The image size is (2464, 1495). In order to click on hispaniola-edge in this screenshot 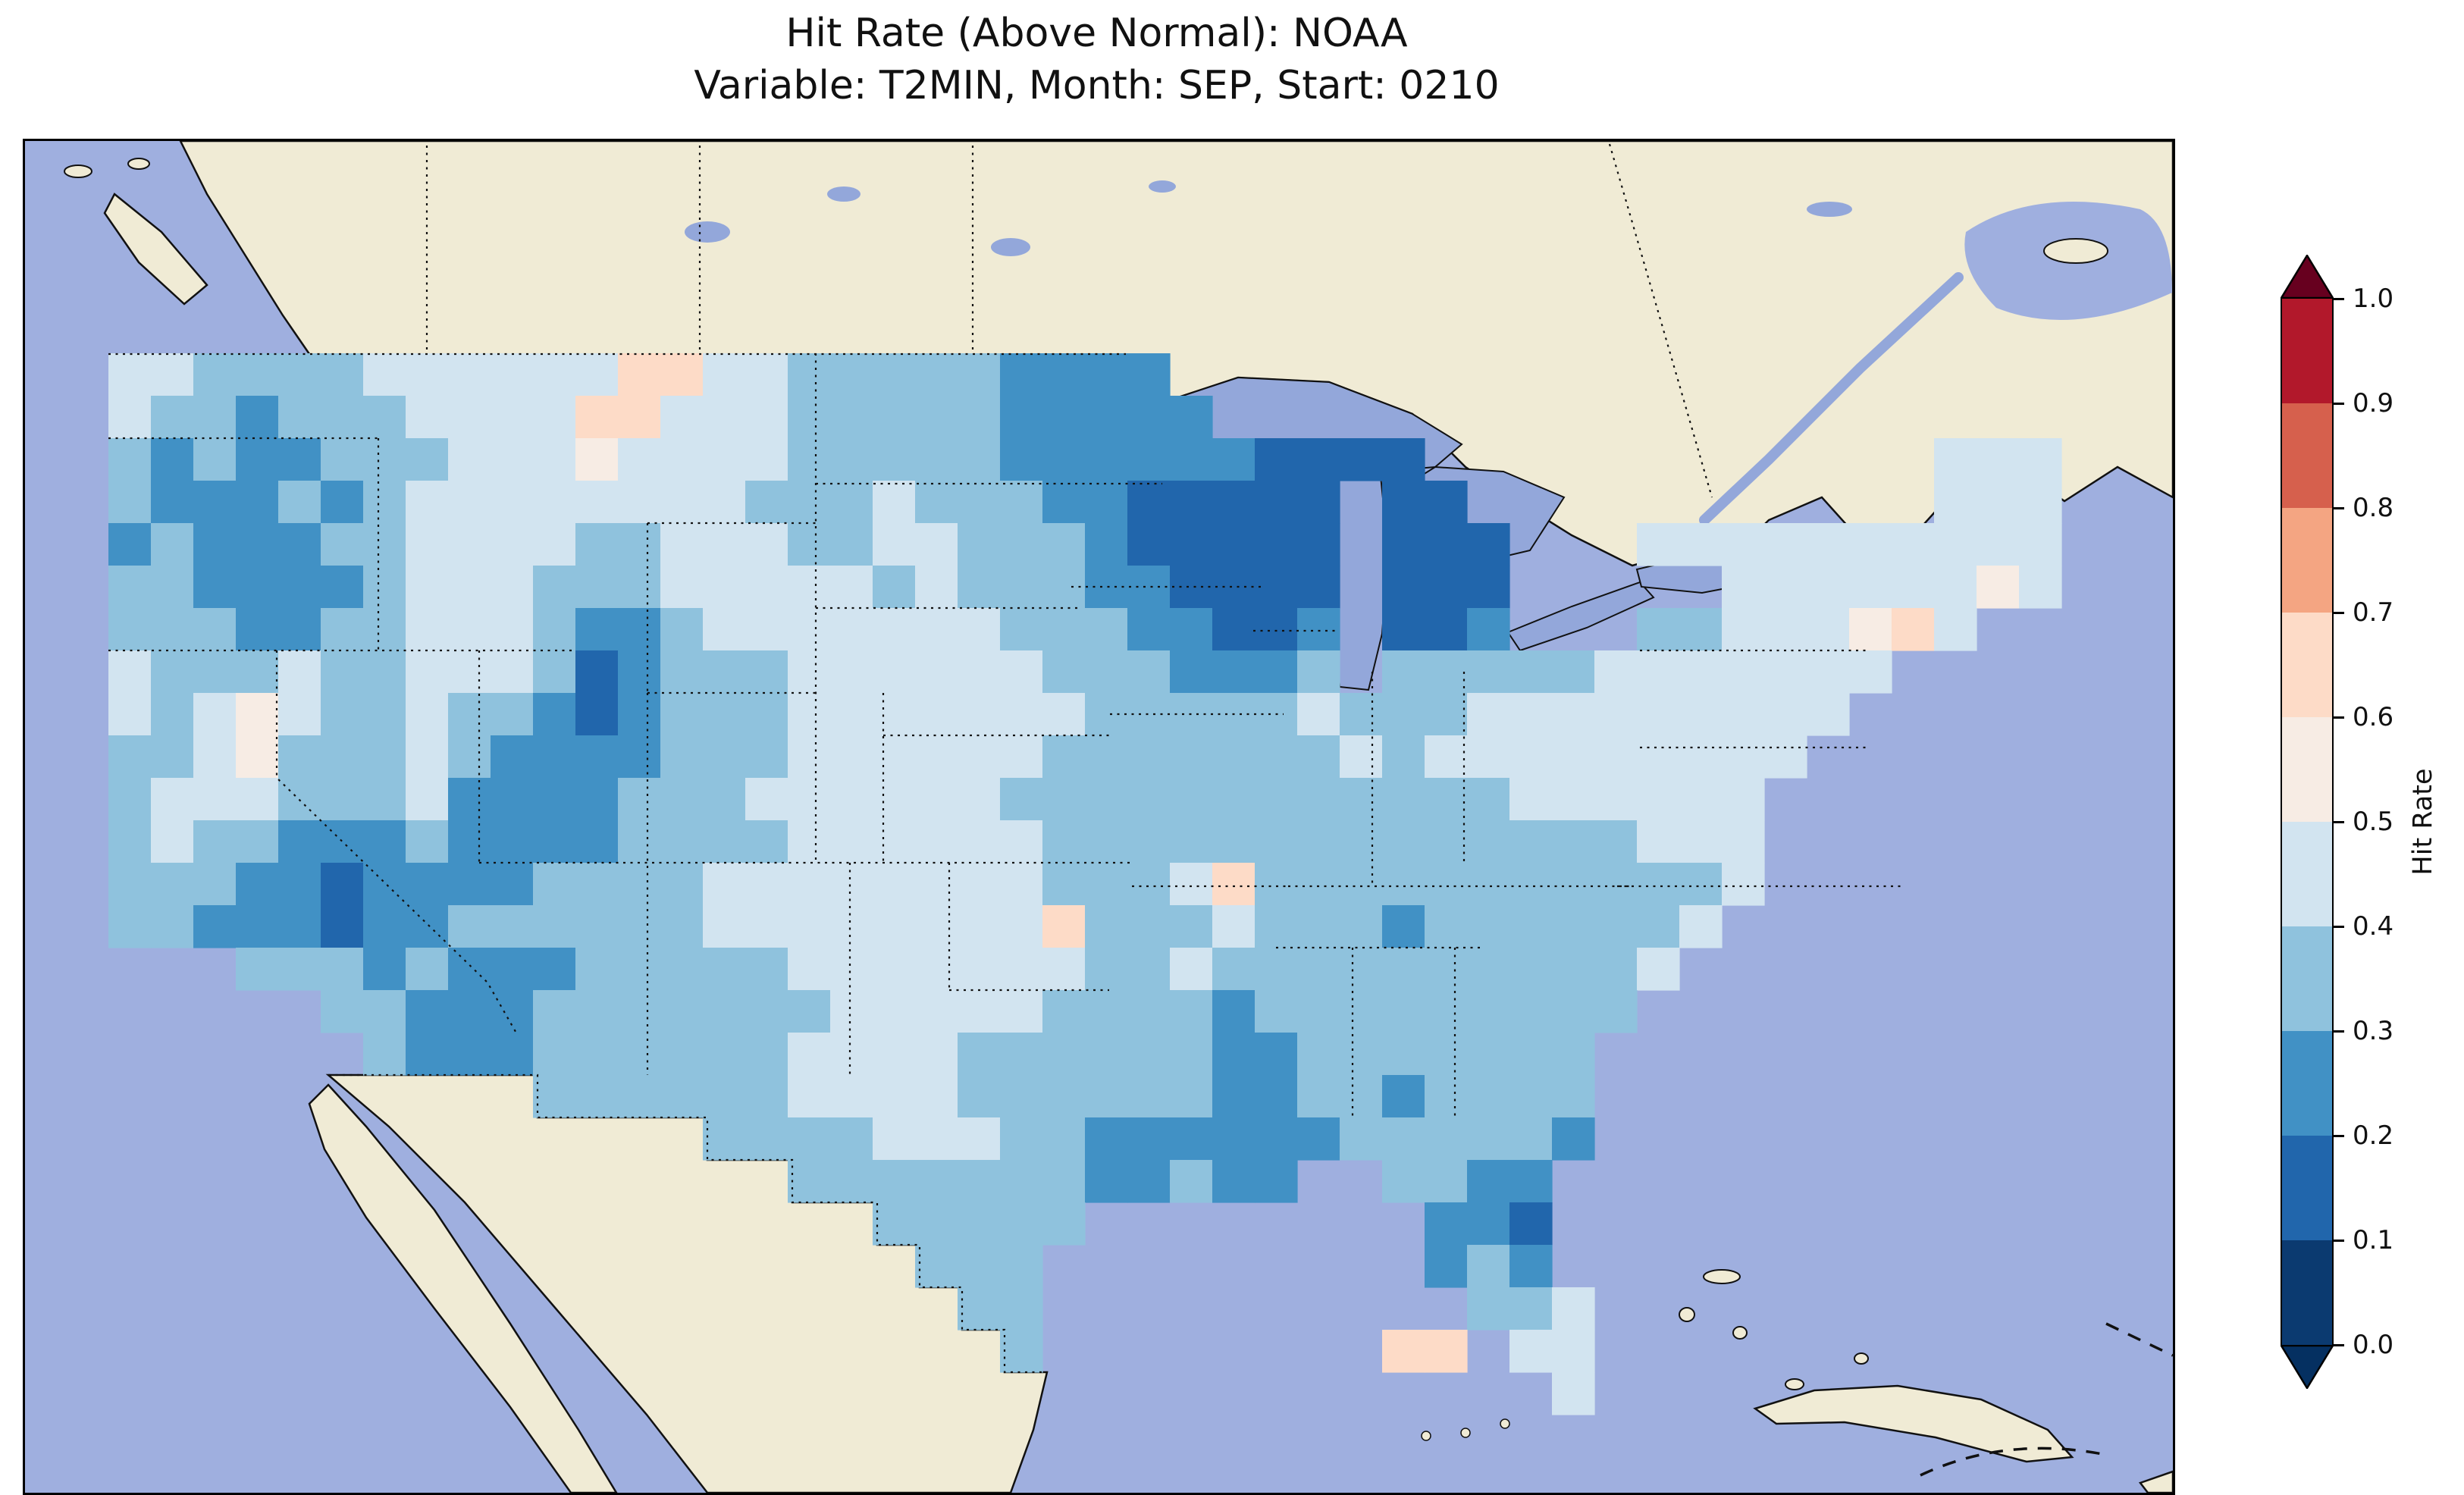, I will do `click(2156, 1482)`.